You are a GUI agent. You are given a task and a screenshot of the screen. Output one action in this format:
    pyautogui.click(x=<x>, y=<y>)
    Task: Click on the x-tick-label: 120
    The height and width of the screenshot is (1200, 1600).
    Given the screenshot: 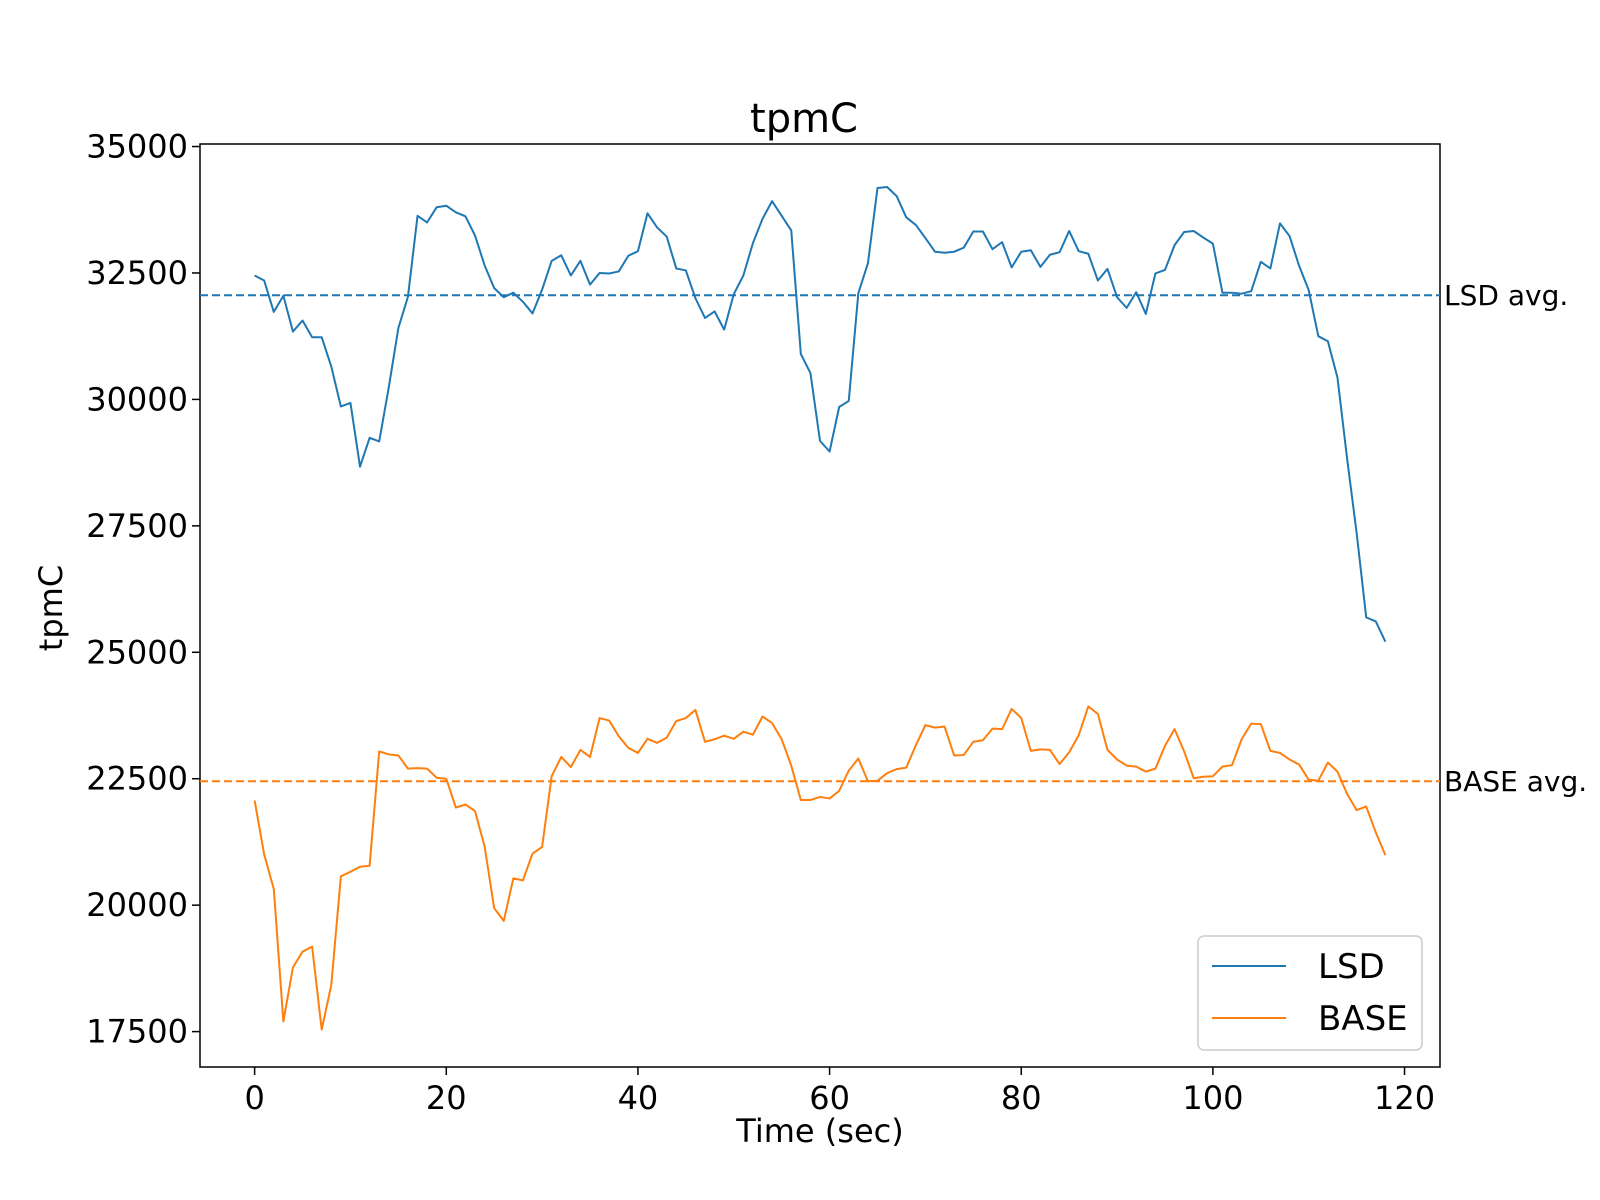 What is the action you would take?
    pyautogui.click(x=1404, y=1098)
    